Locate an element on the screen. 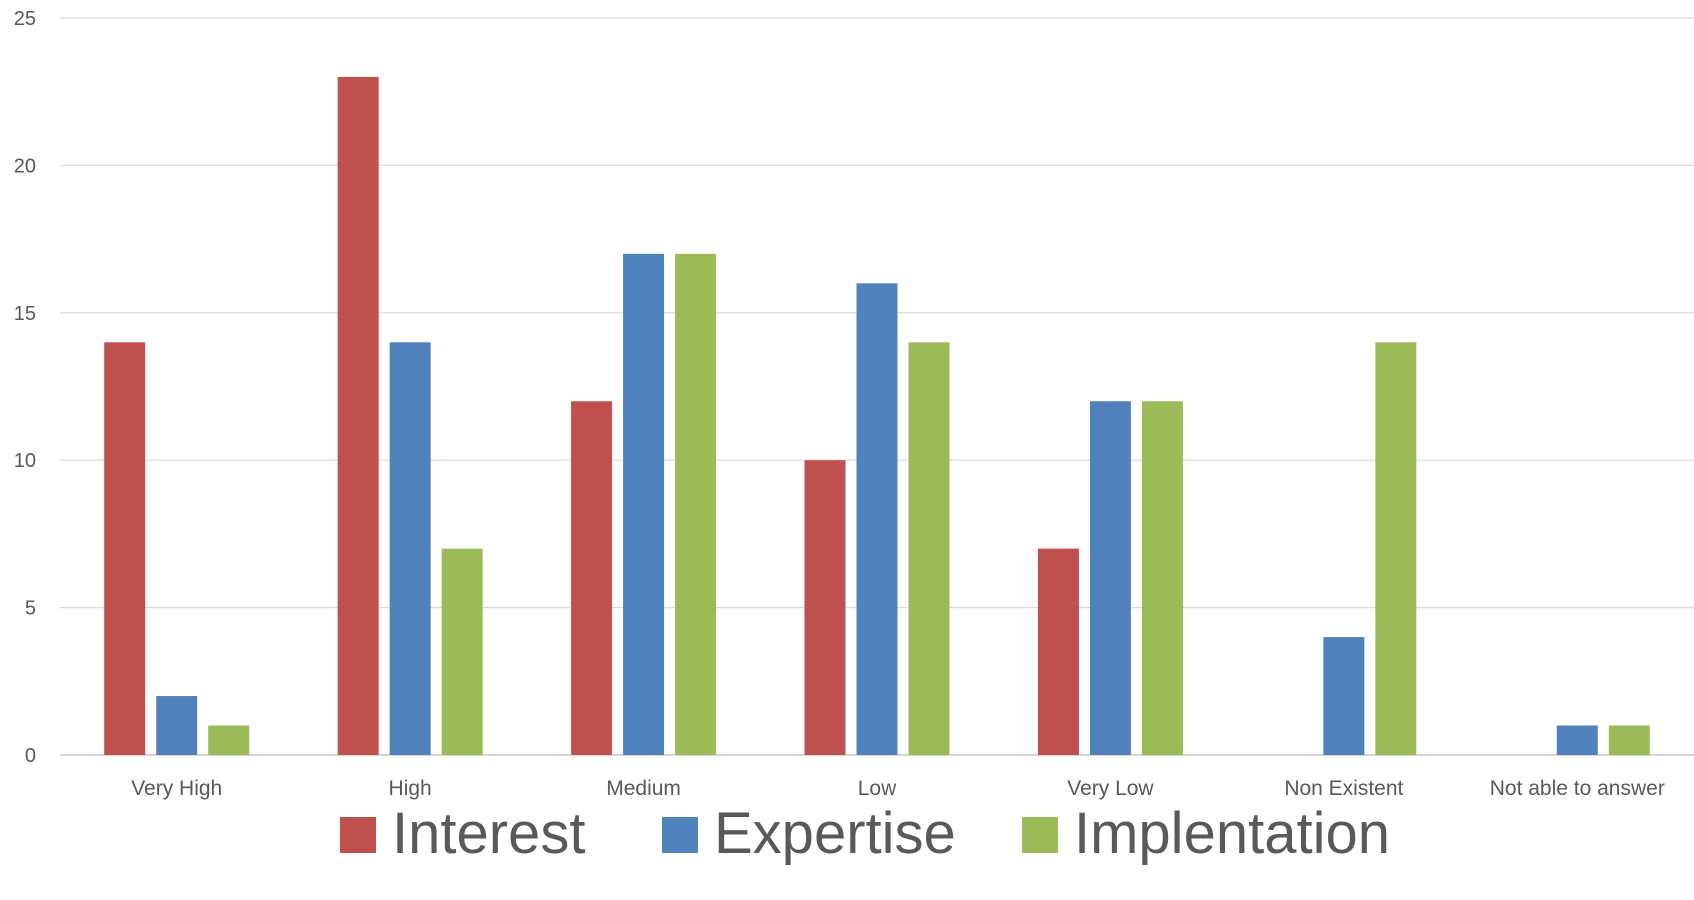  bar-implentation-medium is located at coordinates (696, 504).